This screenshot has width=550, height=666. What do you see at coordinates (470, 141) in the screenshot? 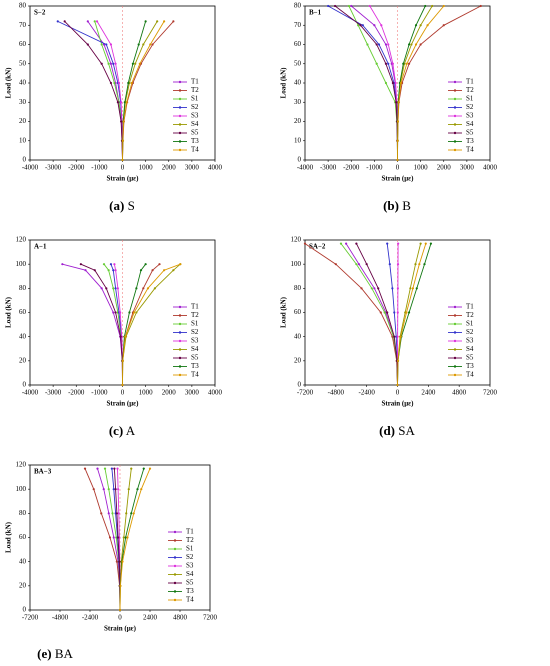
I see `legend-label: T3` at bounding box center [470, 141].